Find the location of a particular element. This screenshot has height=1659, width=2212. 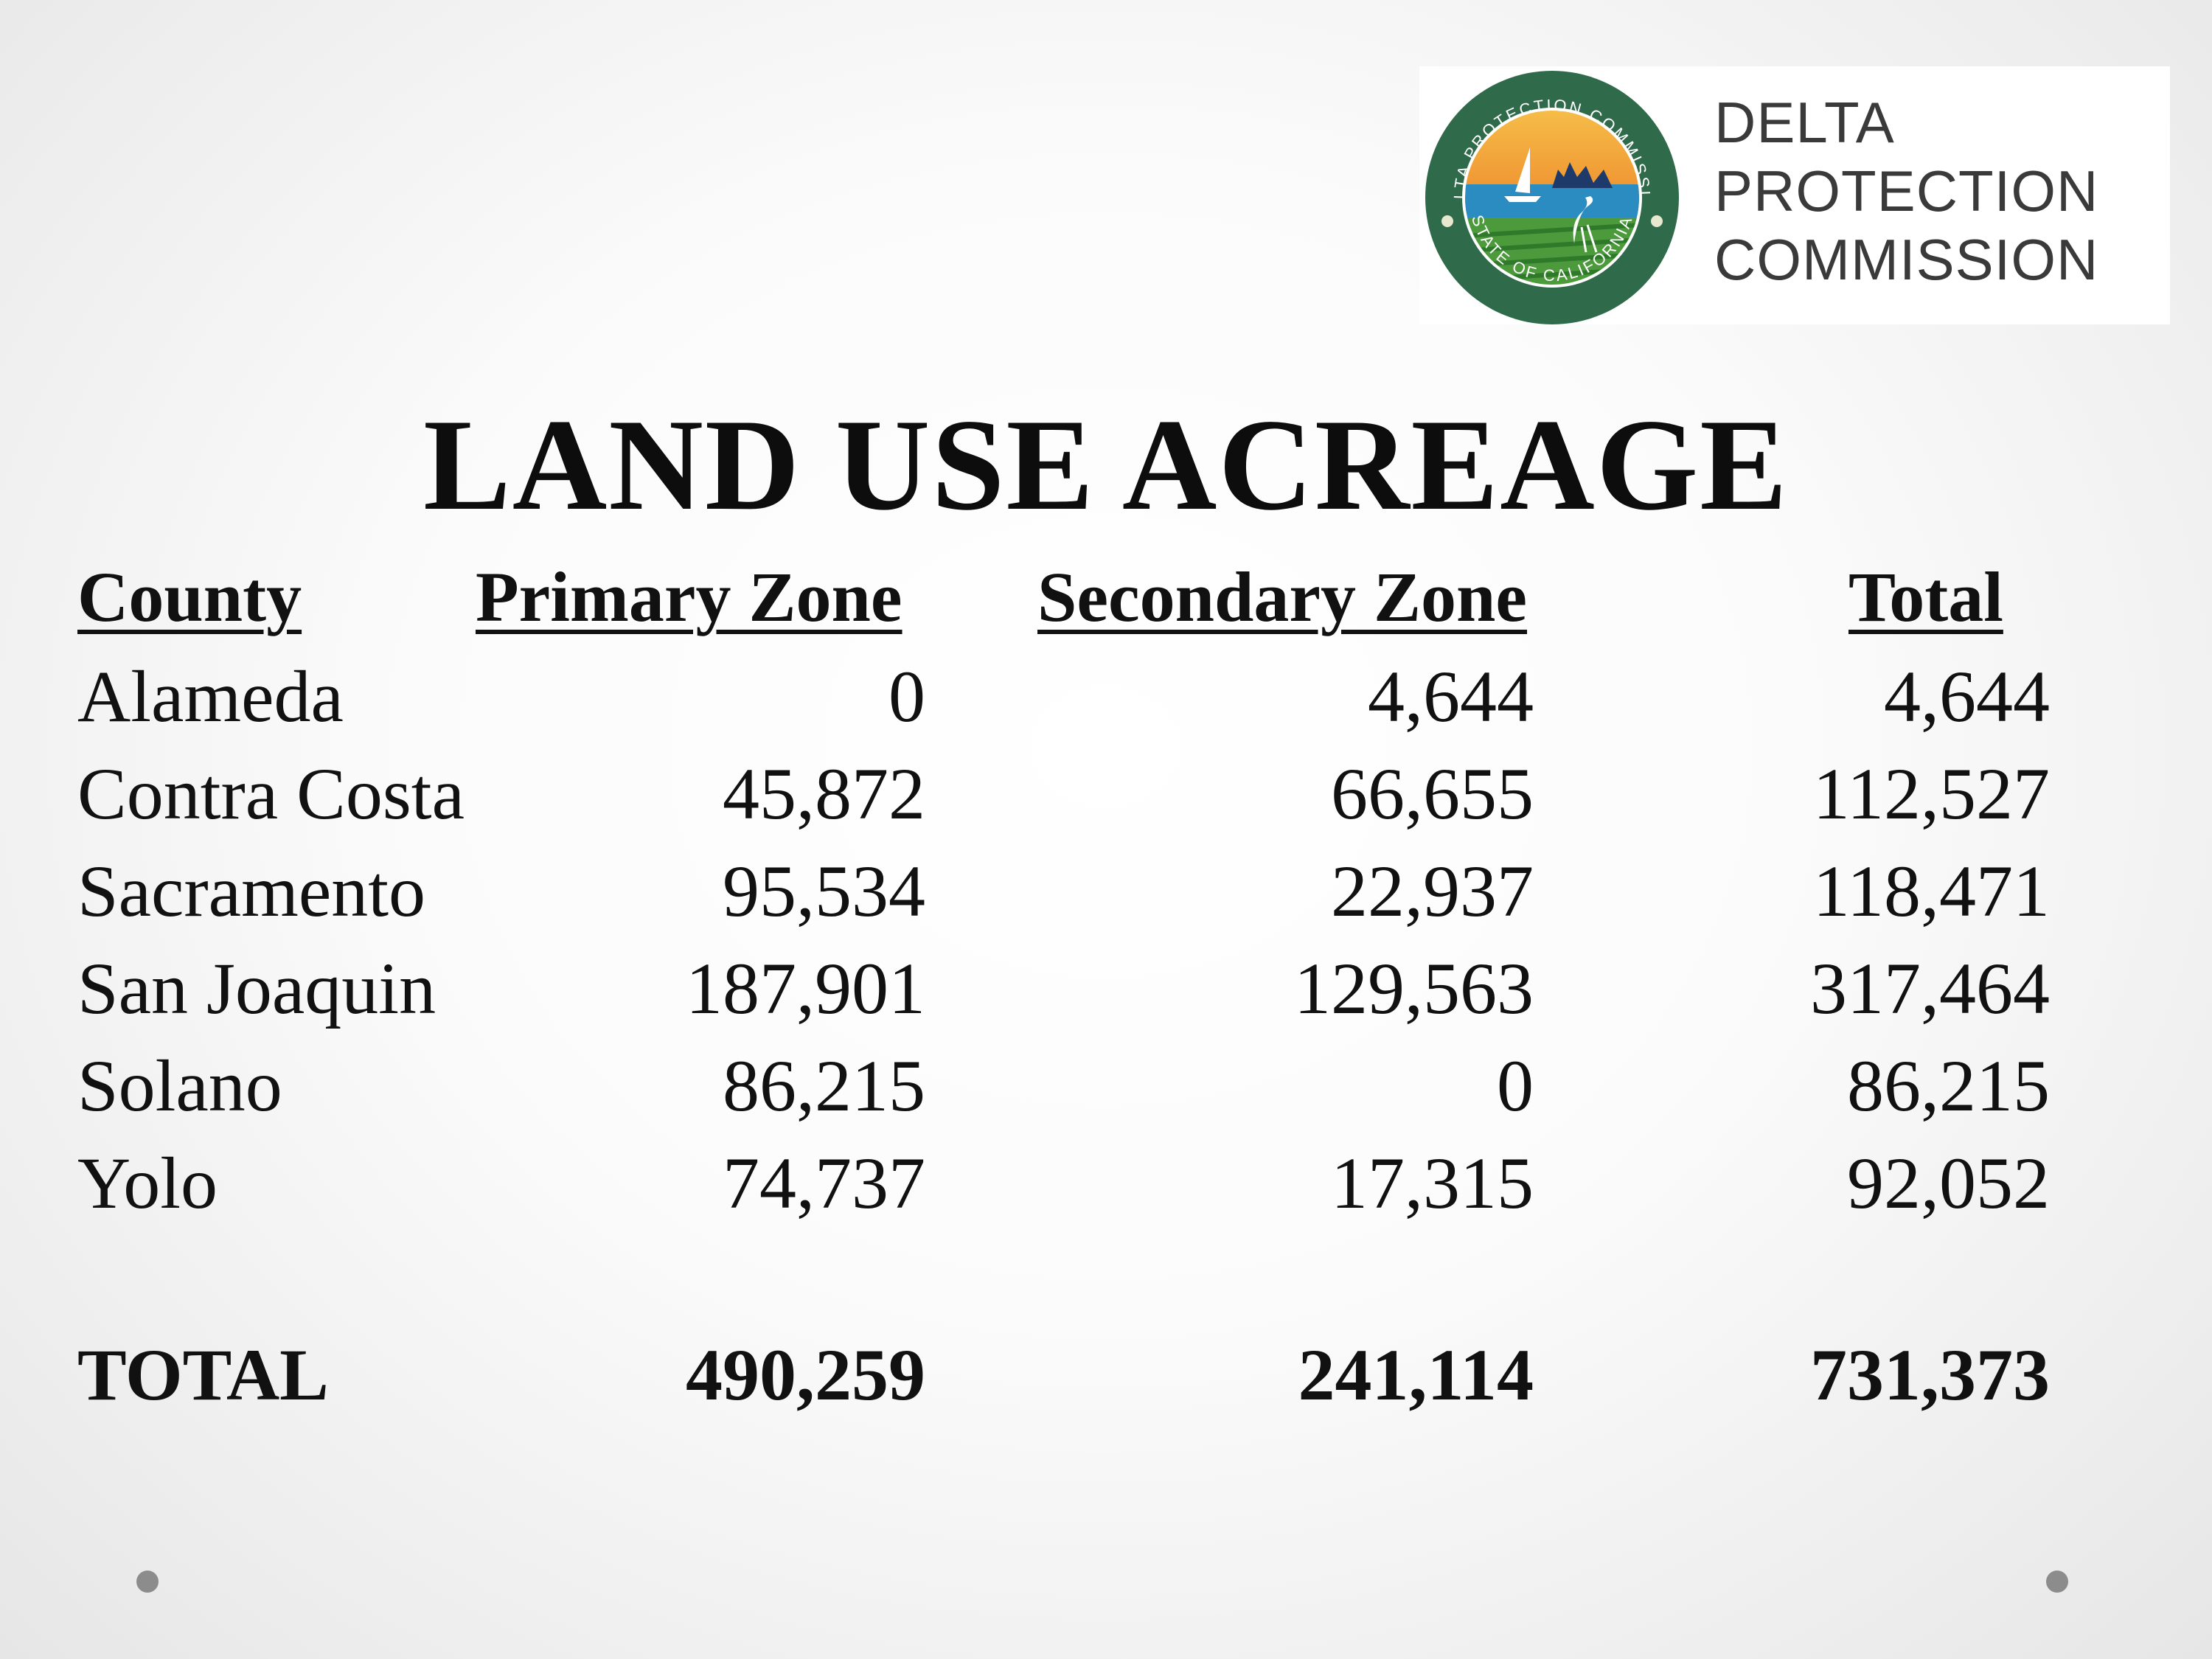

total-value: 317,464 is located at coordinates (1930, 988).